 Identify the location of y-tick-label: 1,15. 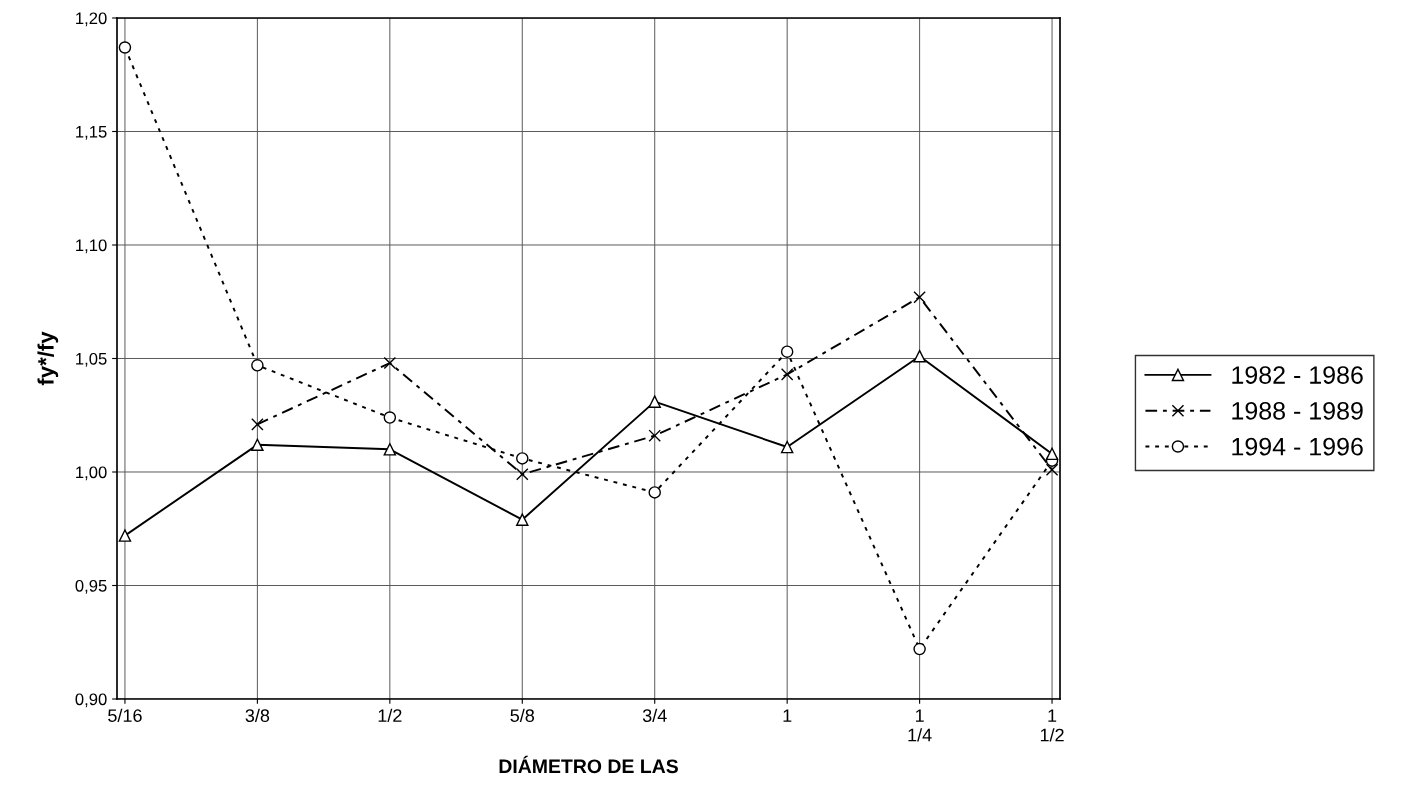
(91, 133).